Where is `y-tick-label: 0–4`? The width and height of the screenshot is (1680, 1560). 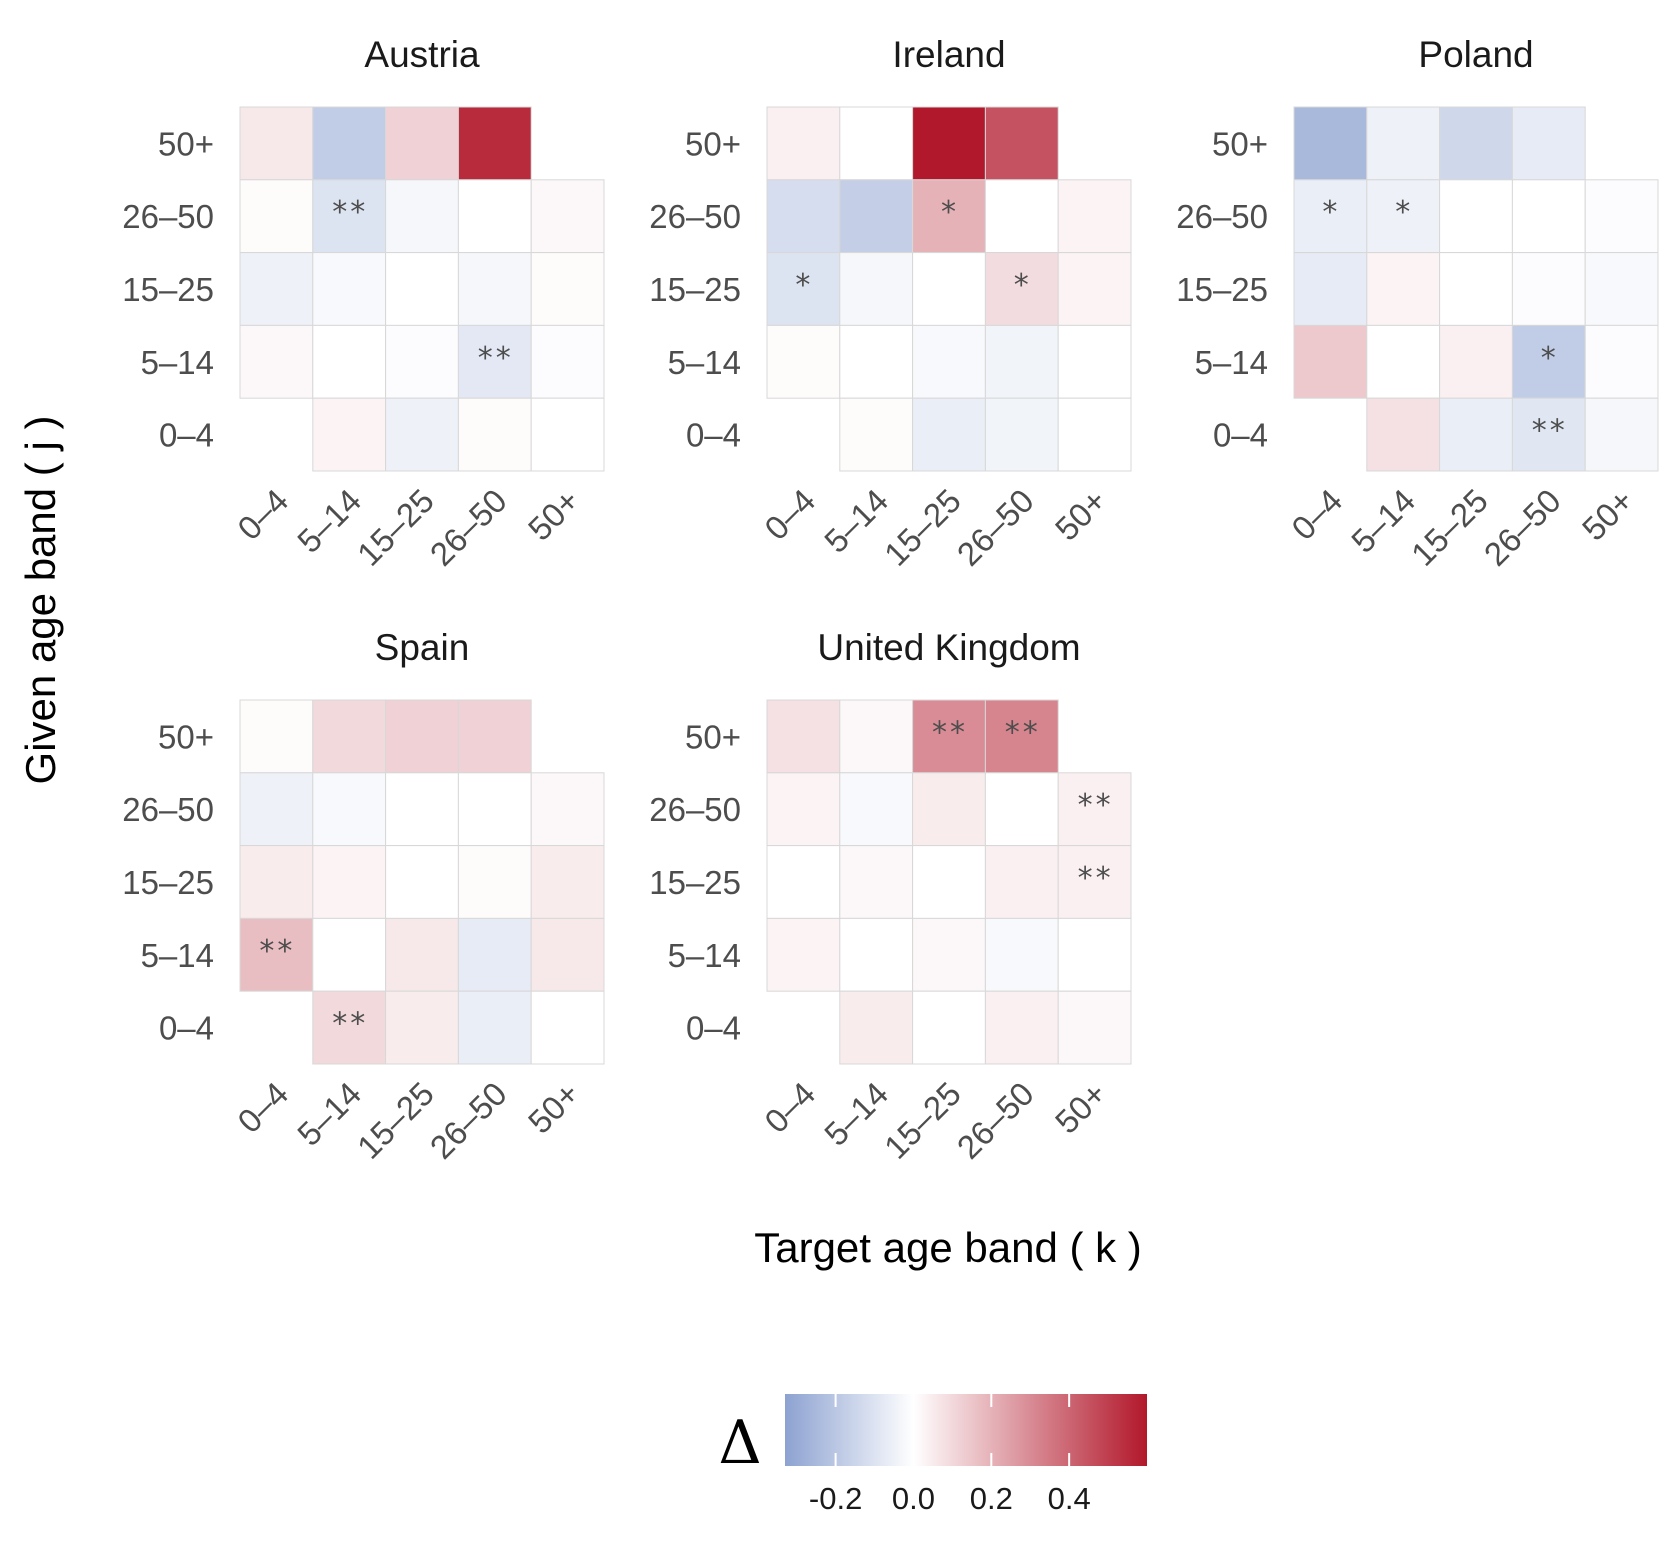 y-tick-label: 0–4 is located at coordinates (186, 1028).